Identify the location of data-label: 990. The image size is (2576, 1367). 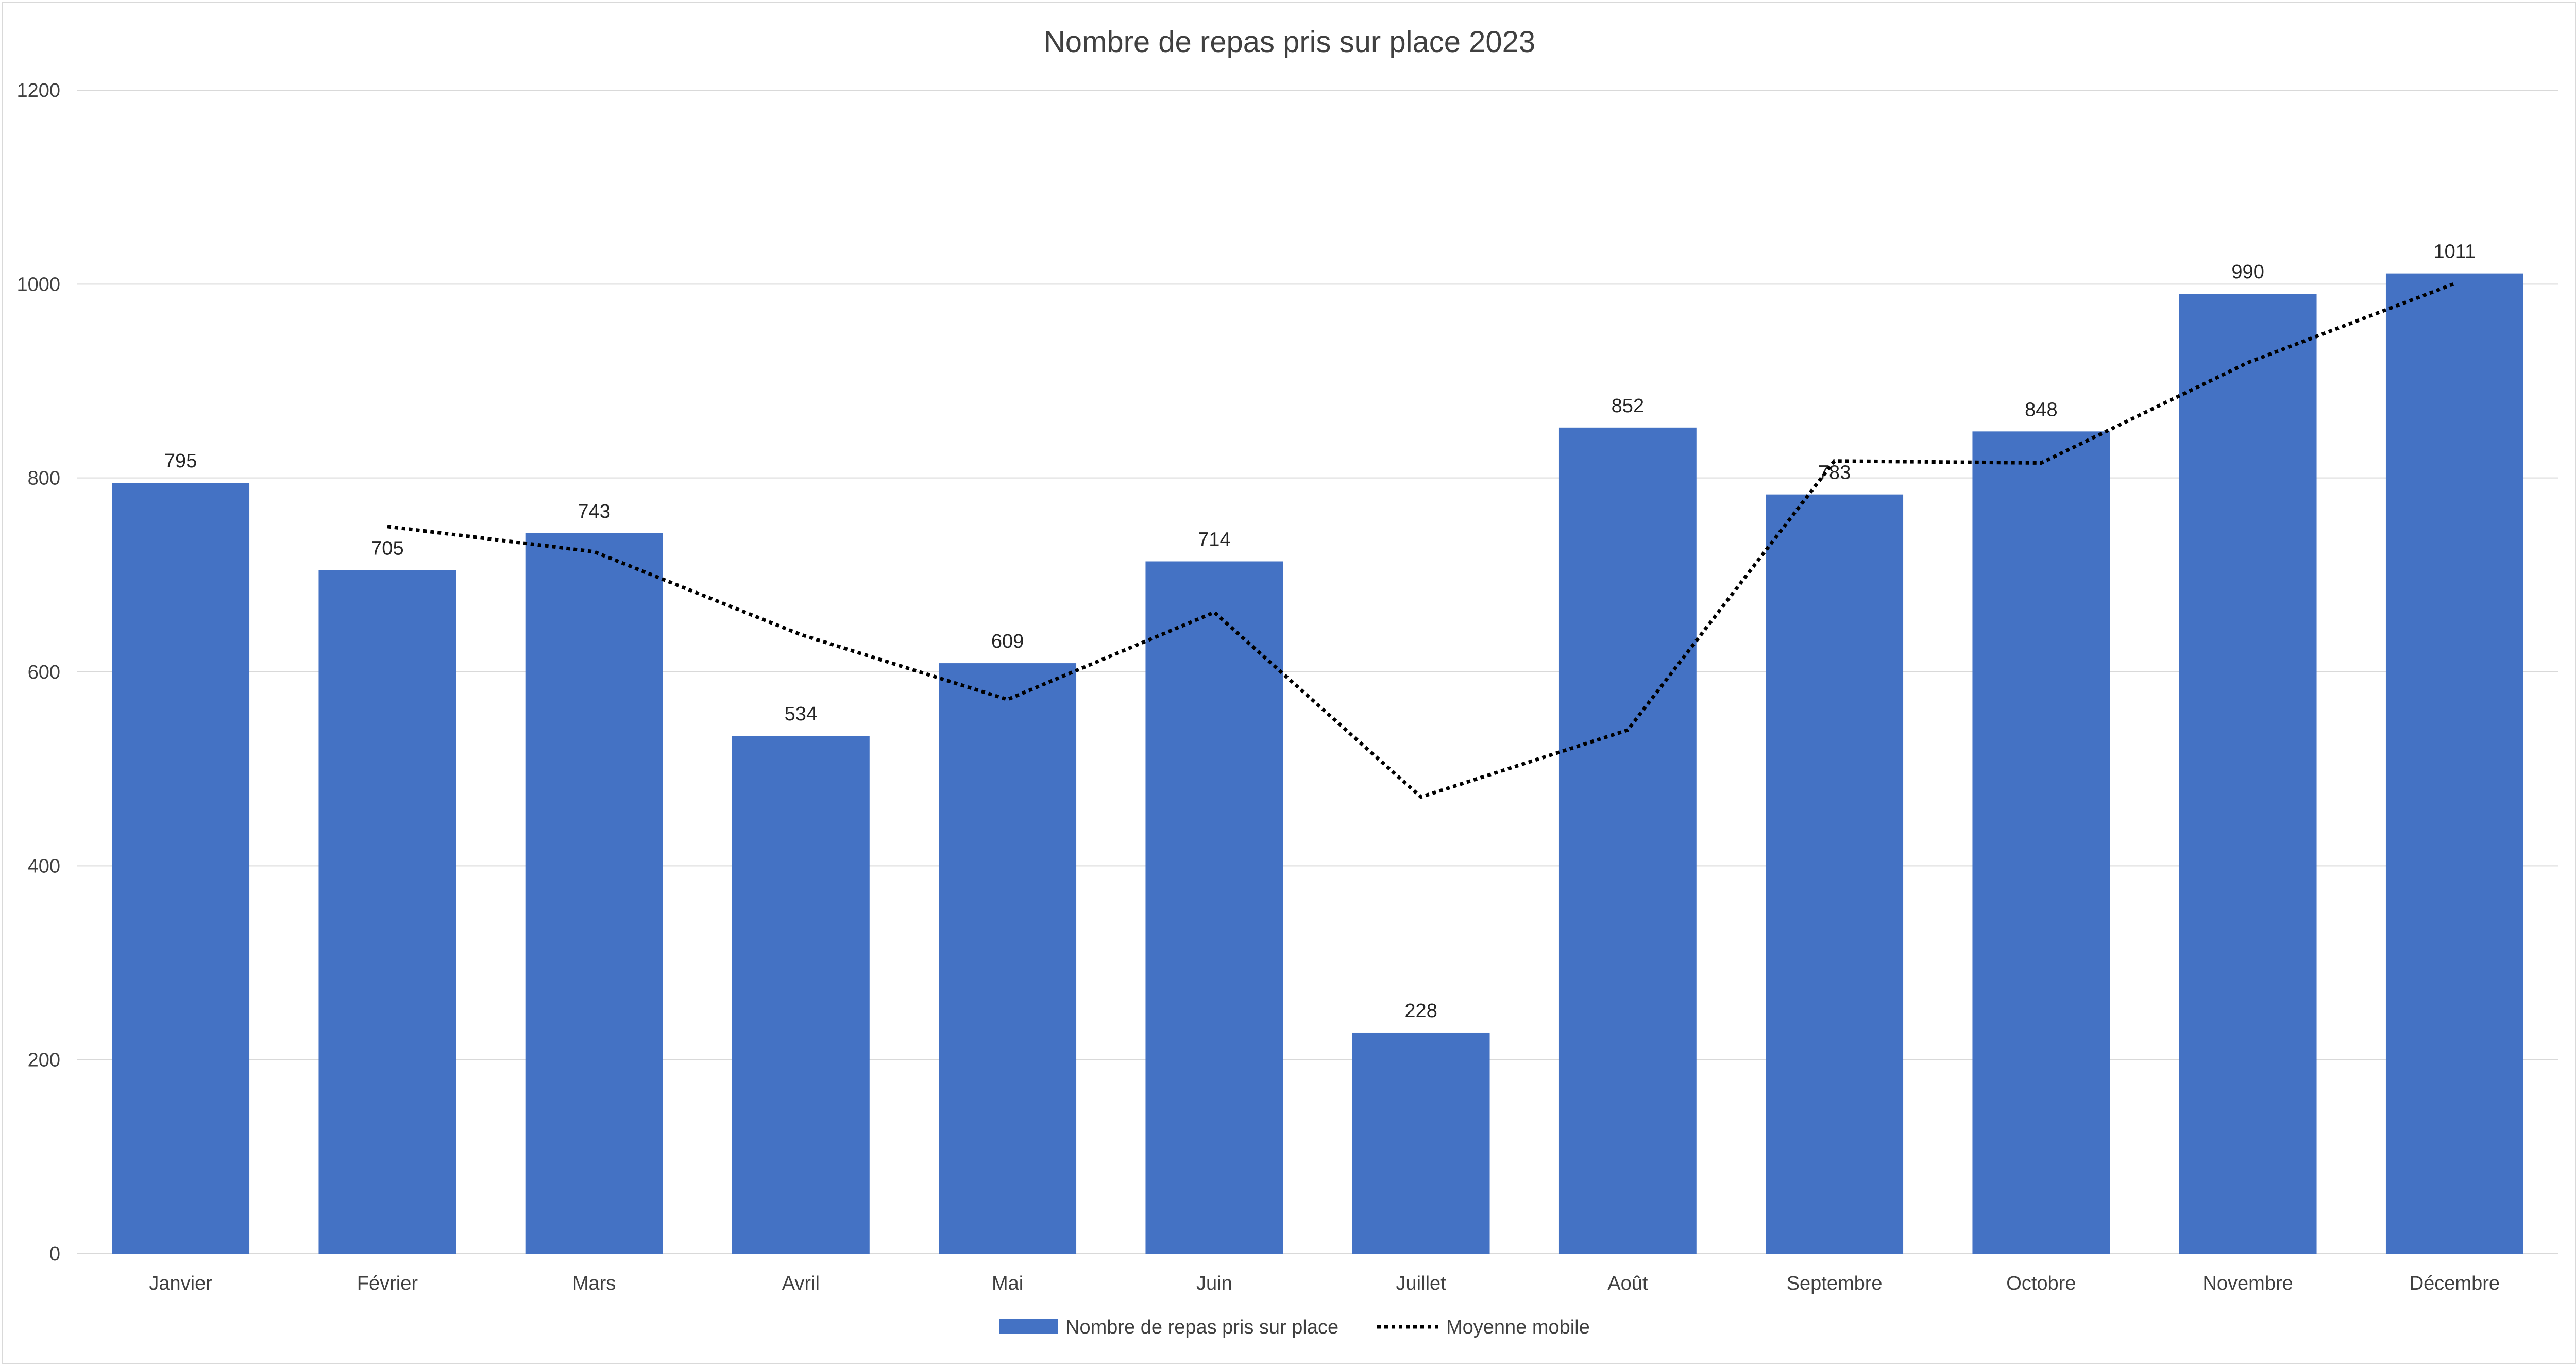
(2247, 272).